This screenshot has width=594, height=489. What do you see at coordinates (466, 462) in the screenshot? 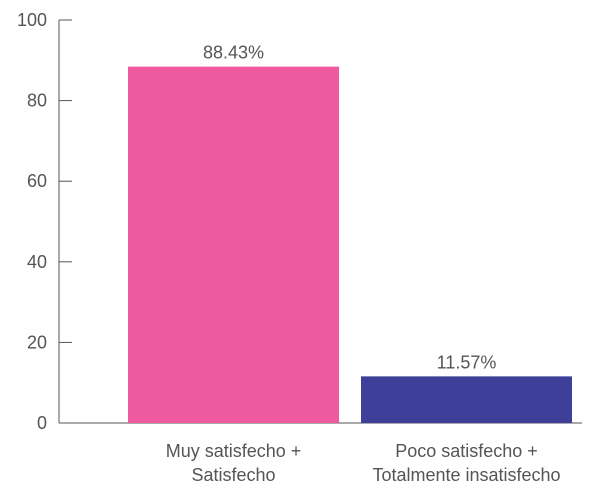
I see `category-label: Poco satisfecho + Totalmente insatisfecho` at bounding box center [466, 462].